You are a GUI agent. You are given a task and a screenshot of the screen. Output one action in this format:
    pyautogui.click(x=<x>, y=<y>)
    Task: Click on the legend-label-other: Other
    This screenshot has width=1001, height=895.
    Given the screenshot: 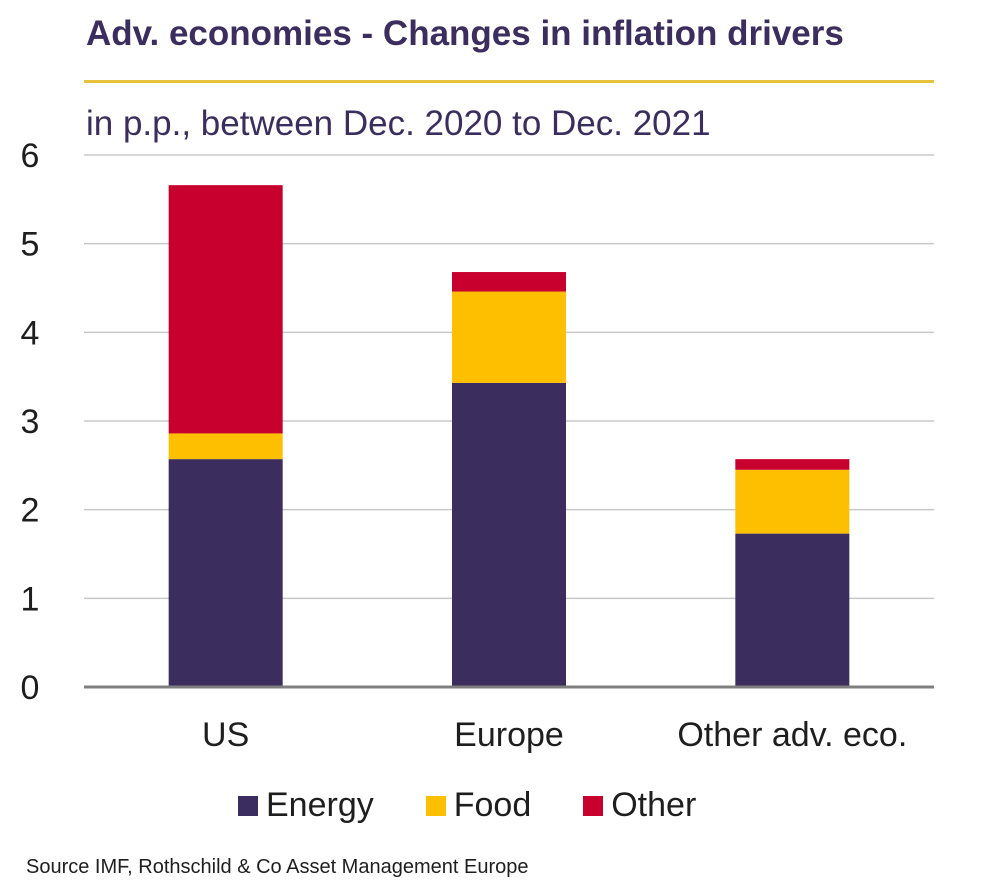 What is the action you would take?
    pyautogui.click(x=654, y=805)
    